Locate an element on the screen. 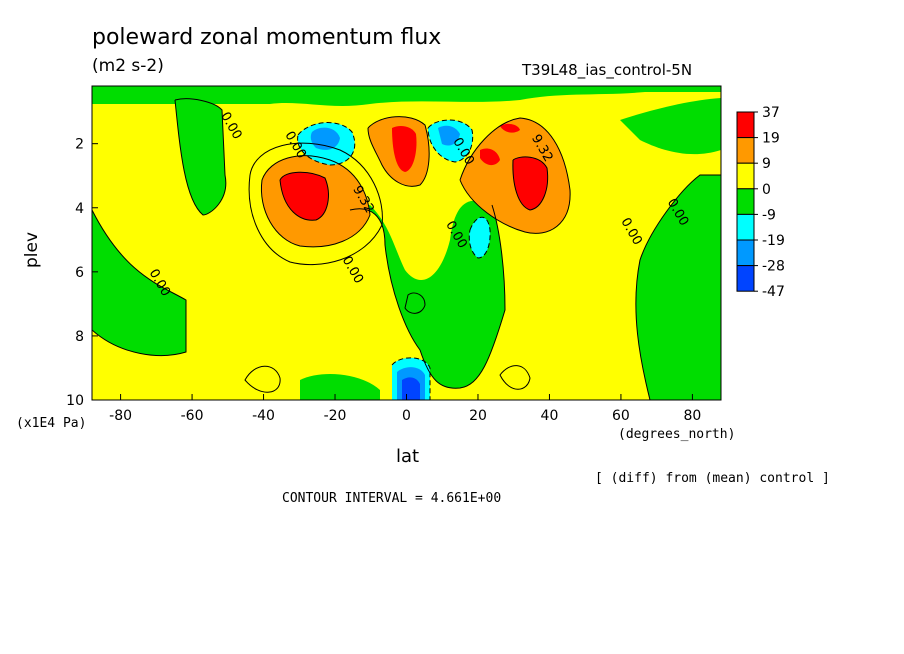 The height and width of the screenshot is (654, 904). x-tick-label: -80 is located at coordinates (120, 416).